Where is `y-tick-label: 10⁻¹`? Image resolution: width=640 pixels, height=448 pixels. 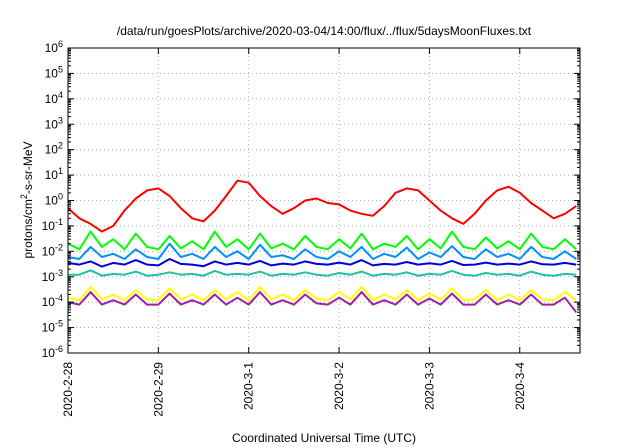 y-tick-label: 10⁻¹ is located at coordinates (52, 225).